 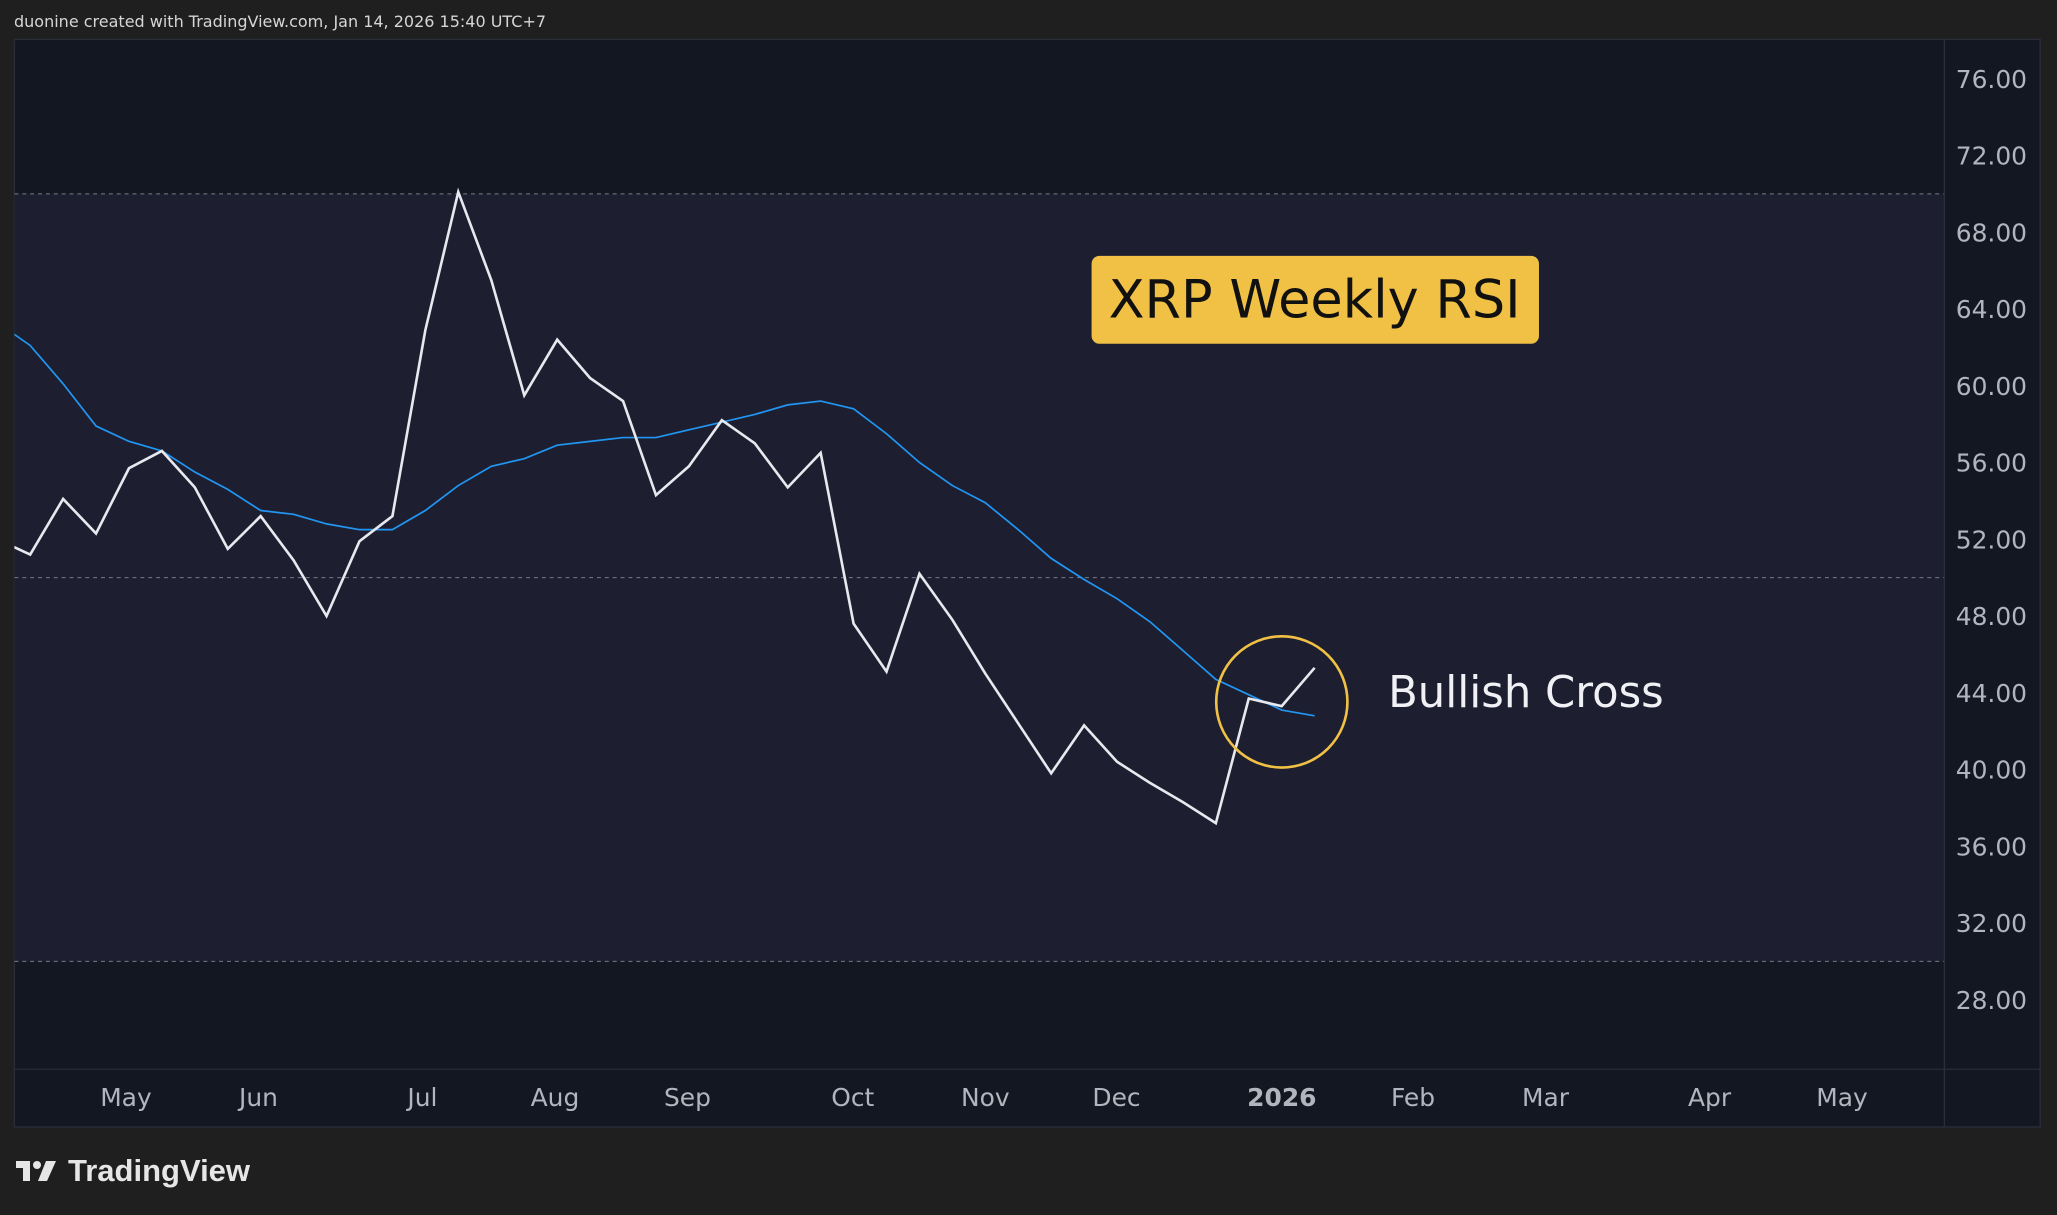 I want to click on x-tick-label: Dec, so click(x=1116, y=1097).